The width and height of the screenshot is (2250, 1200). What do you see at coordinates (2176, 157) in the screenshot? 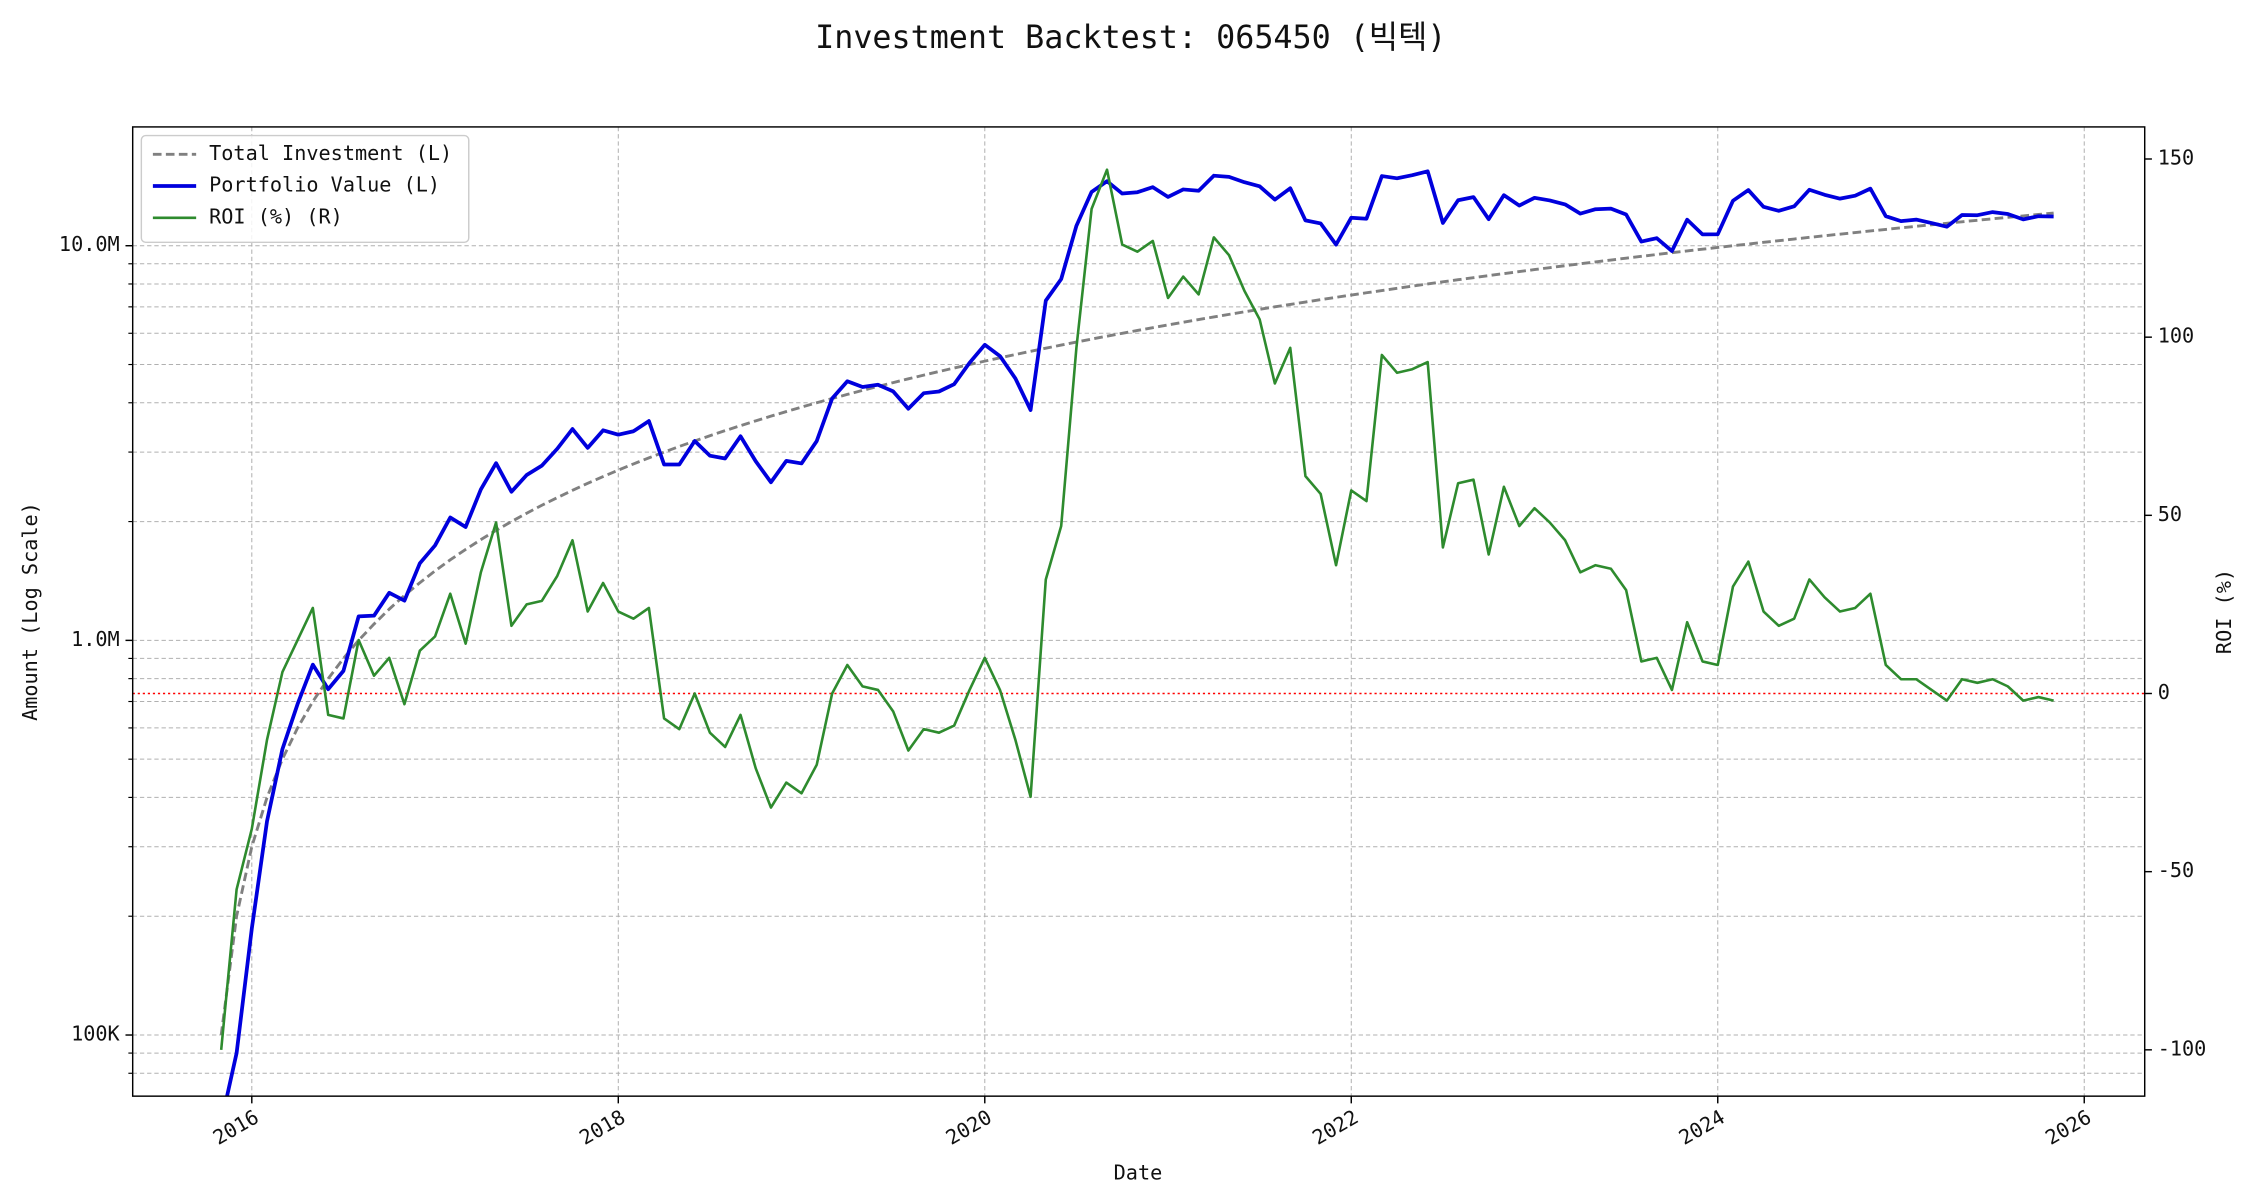
I see `y2-tick-label: 150` at bounding box center [2176, 157].